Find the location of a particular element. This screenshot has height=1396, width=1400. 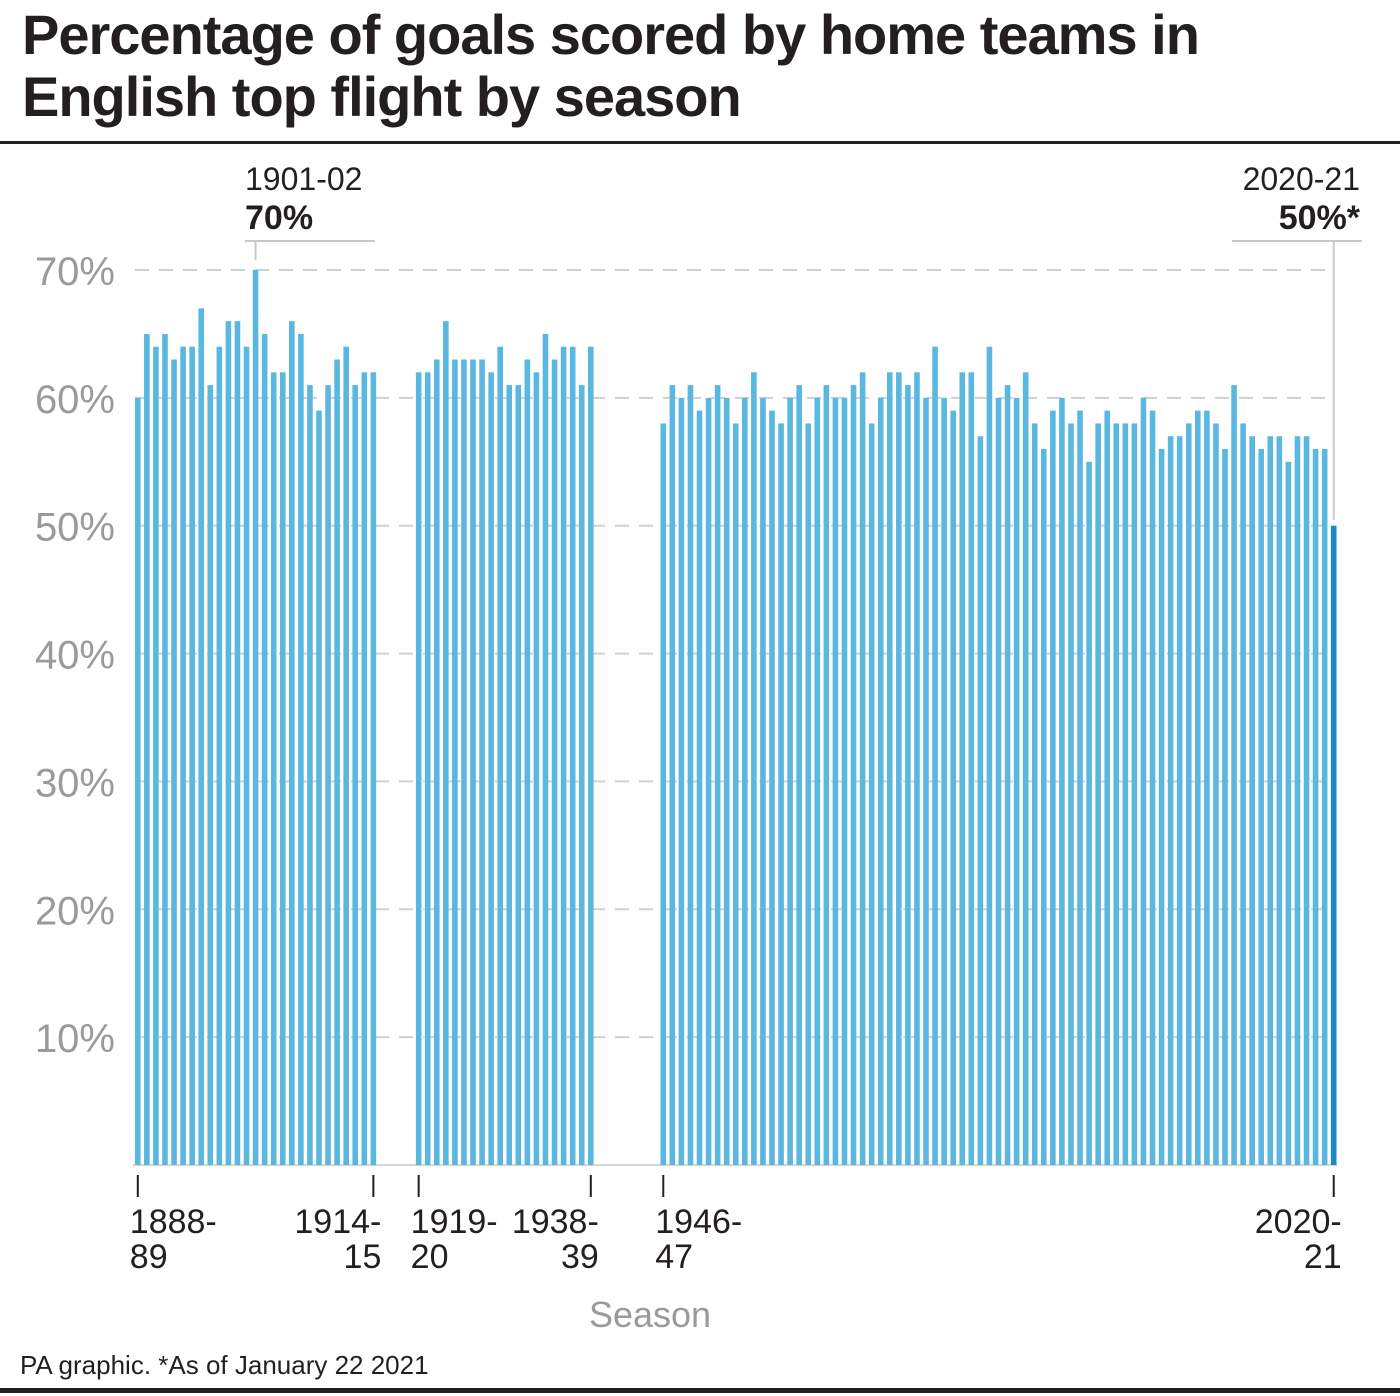

bottom-divider is located at coordinates (700, 1390).